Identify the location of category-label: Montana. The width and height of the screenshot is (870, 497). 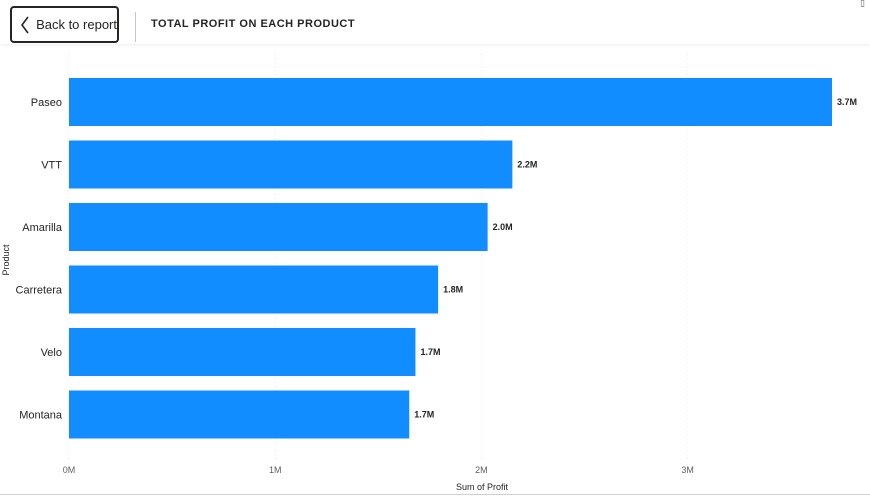
(41, 416).